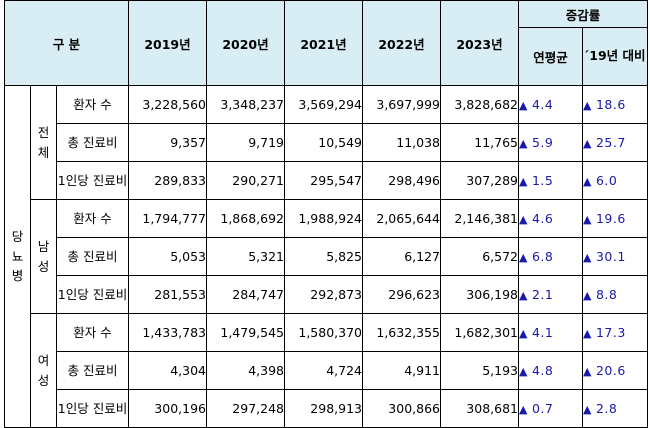 The image size is (650, 428). I want to click on header-change-rate: 증감률, so click(583, 14).